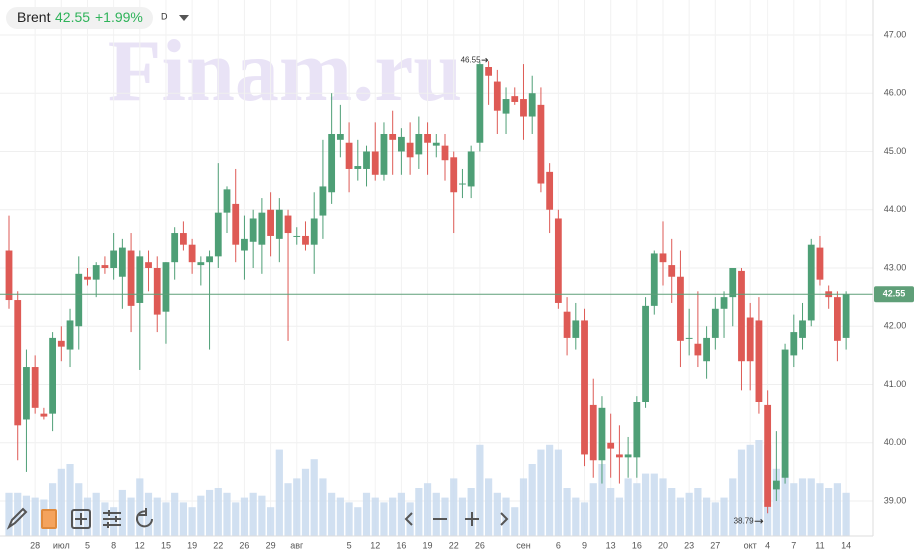 The height and width of the screenshot is (557, 918). Describe the element at coordinates (689, 545) in the screenshot. I see `x-tick-label: 23` at that location.